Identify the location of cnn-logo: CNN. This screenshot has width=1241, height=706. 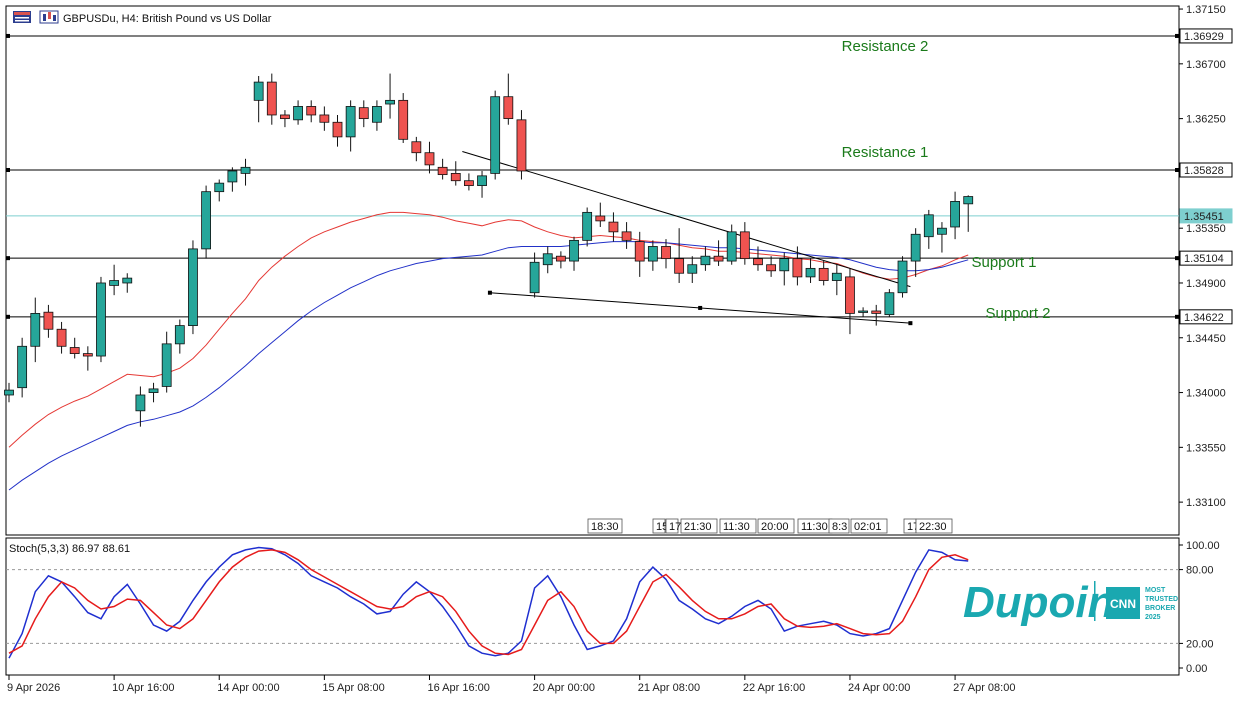
(1123, 604).